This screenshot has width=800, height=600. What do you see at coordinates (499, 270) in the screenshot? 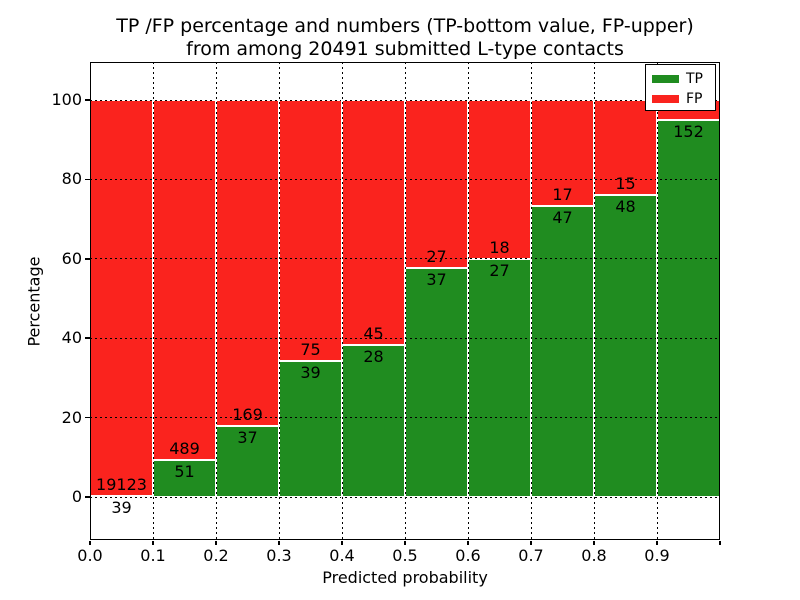
I see `bar-label-tp: 27` at bounding box center [499, 270].